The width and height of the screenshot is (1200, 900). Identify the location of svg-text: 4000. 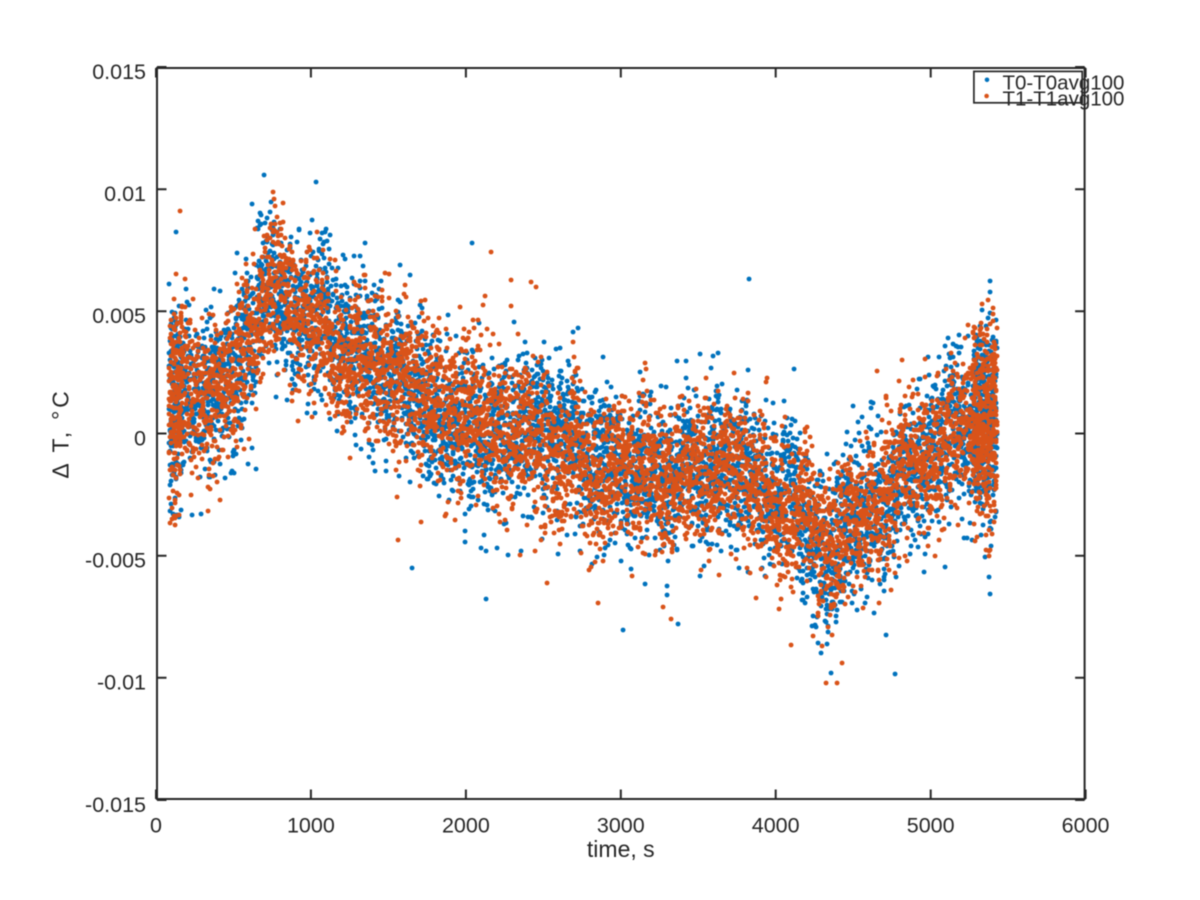
(776, 825).